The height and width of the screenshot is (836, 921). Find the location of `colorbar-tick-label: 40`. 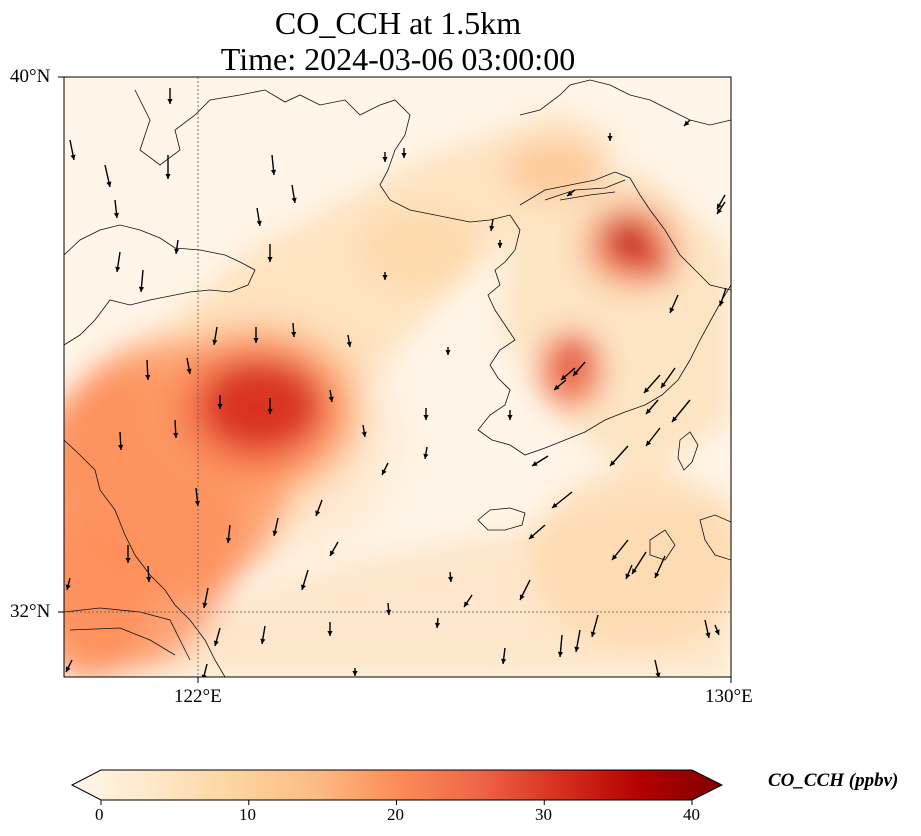

colorbar-tick-label: 40 is located at coordinates (691, 814).